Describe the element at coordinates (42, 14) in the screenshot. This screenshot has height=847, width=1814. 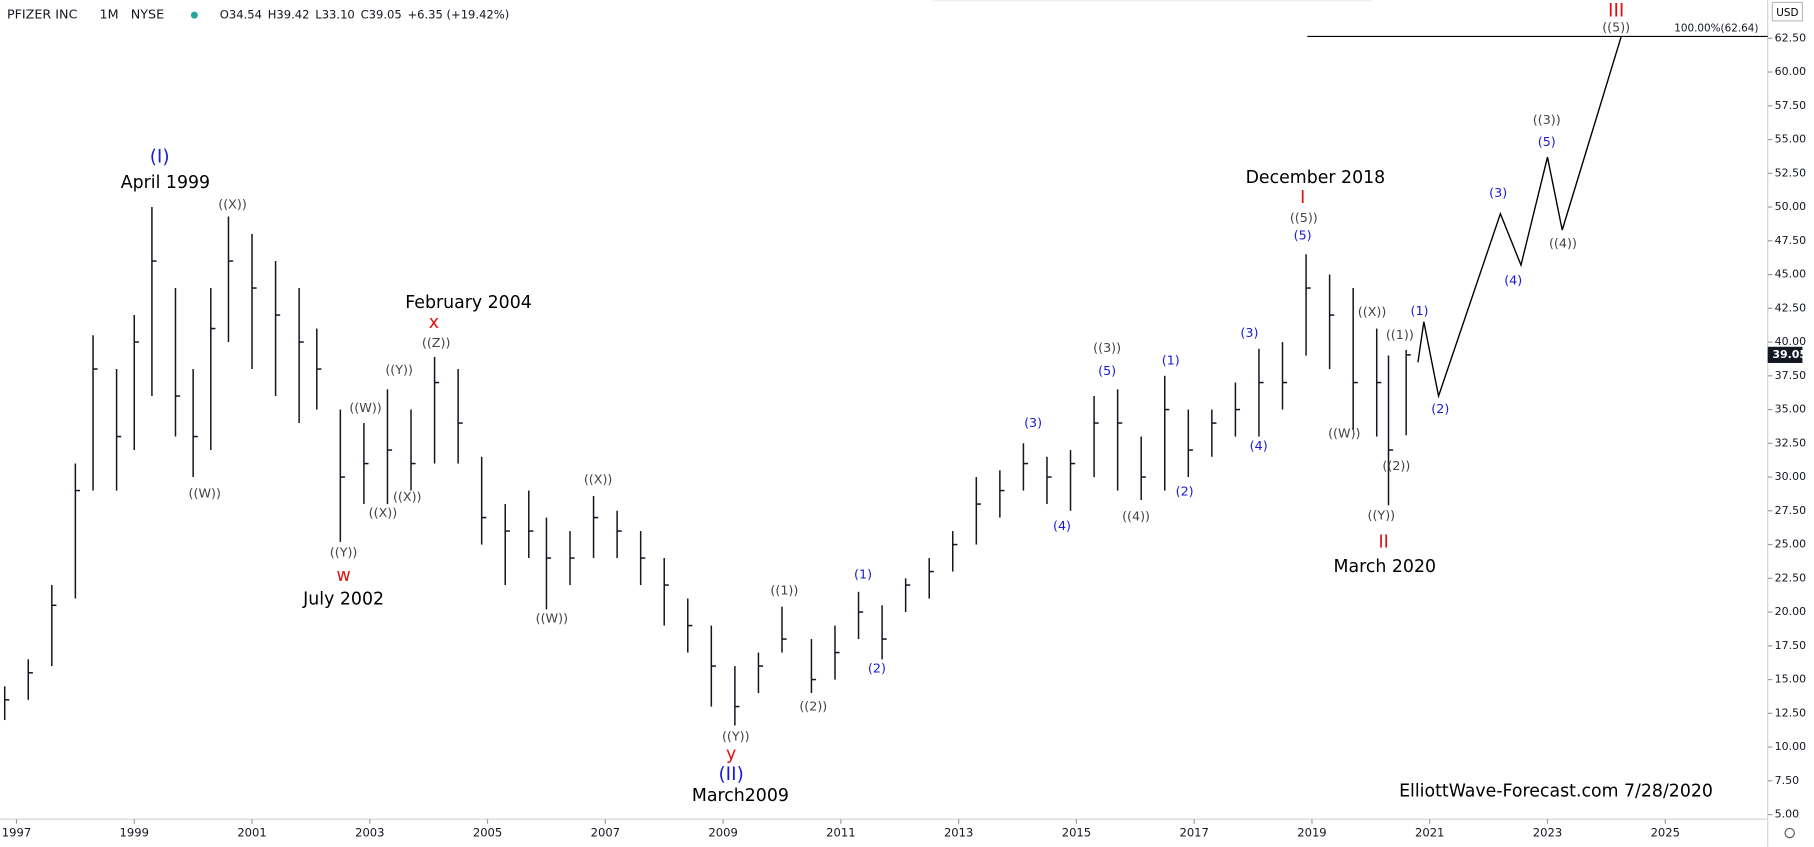
I see `symbol: PFIZER INC` at that location.